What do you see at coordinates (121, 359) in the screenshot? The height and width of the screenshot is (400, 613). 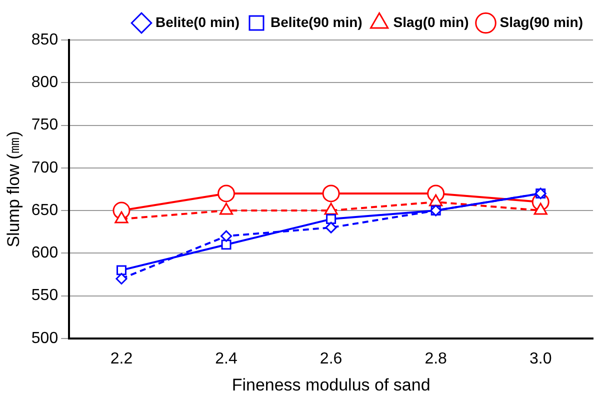 I see `x-tick-label: 2.2` at bounding box center [121, 359].